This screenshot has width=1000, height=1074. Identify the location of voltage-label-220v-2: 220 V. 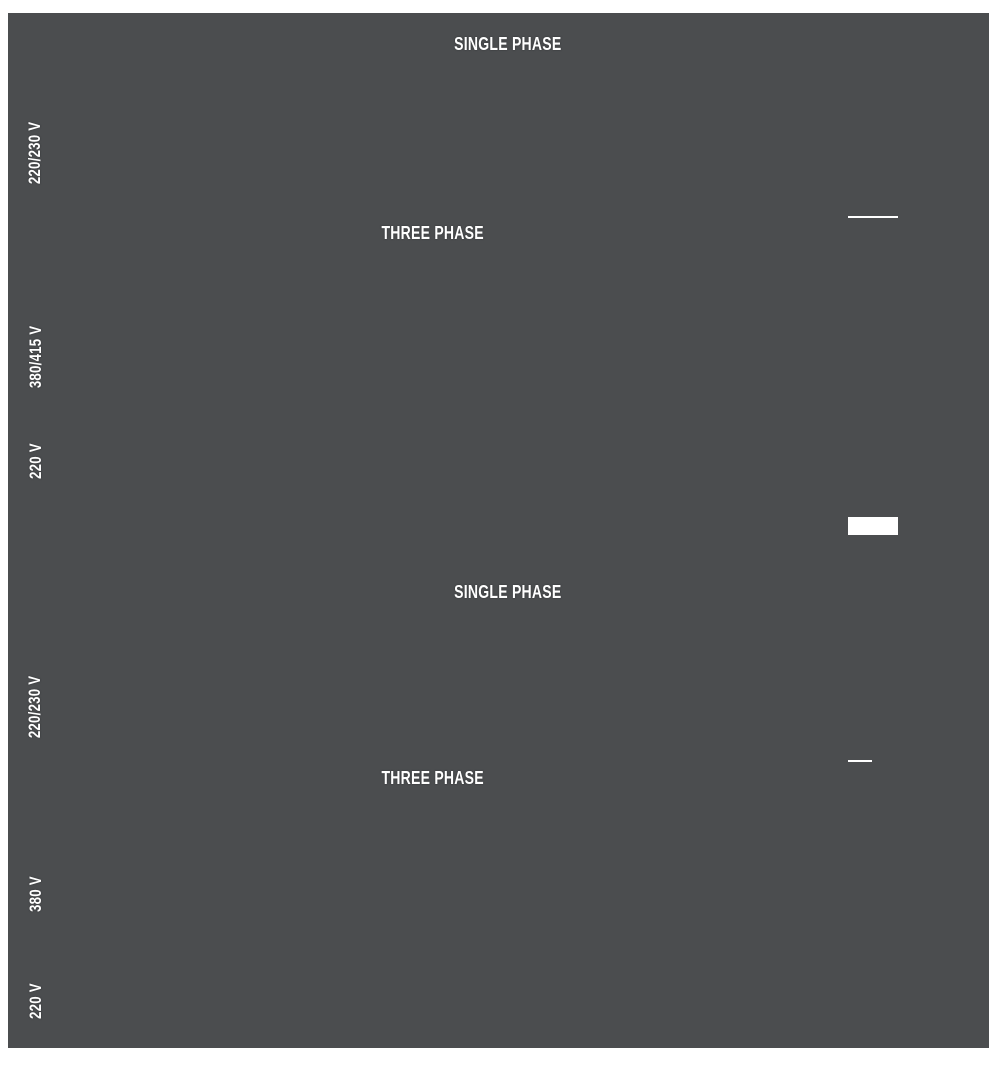
(36, 1001).